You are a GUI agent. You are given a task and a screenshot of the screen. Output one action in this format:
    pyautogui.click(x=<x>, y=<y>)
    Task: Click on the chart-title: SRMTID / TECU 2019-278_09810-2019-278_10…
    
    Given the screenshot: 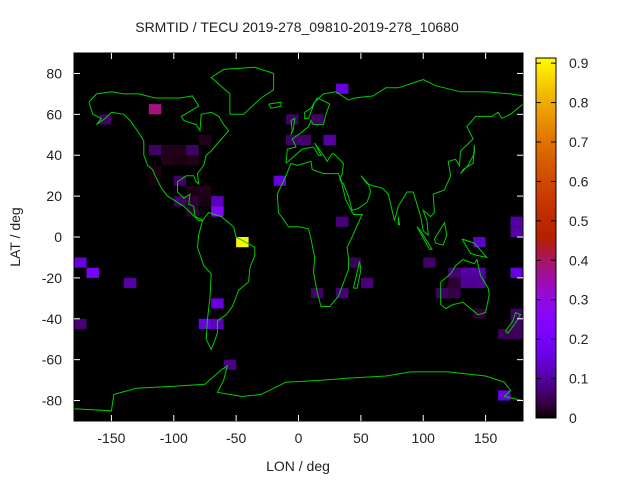 What is the action you would take?
    pyautogui.click(x=297, y=27)
    